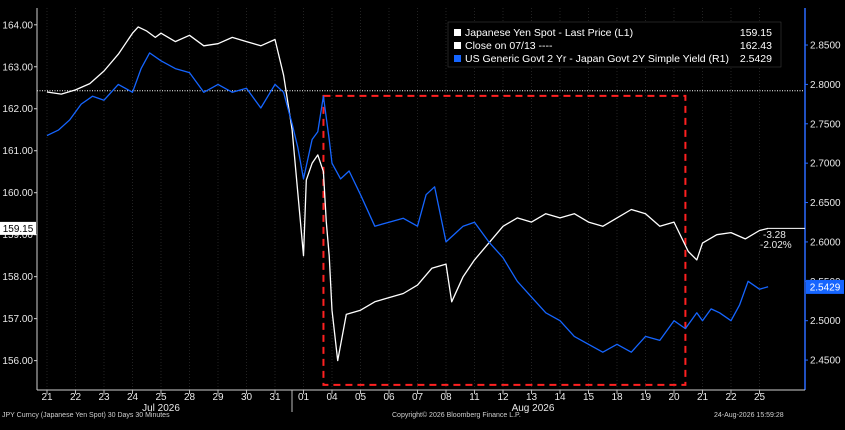 The height and width of the screenshot is (430, 845). Describe the element at coordinates (533, 408) in the screenshot. I see `month-label-aug: Aug 2026` at that location.